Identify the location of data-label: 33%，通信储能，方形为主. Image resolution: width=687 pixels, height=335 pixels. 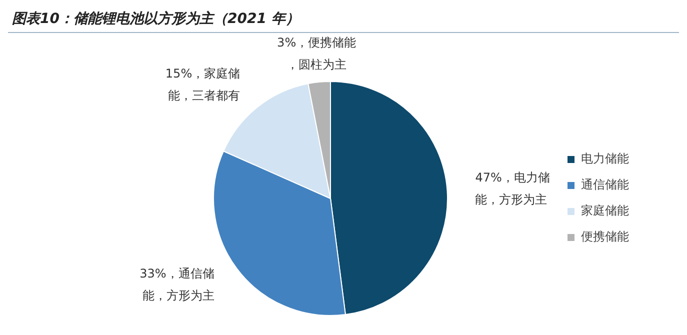
(177, 284).